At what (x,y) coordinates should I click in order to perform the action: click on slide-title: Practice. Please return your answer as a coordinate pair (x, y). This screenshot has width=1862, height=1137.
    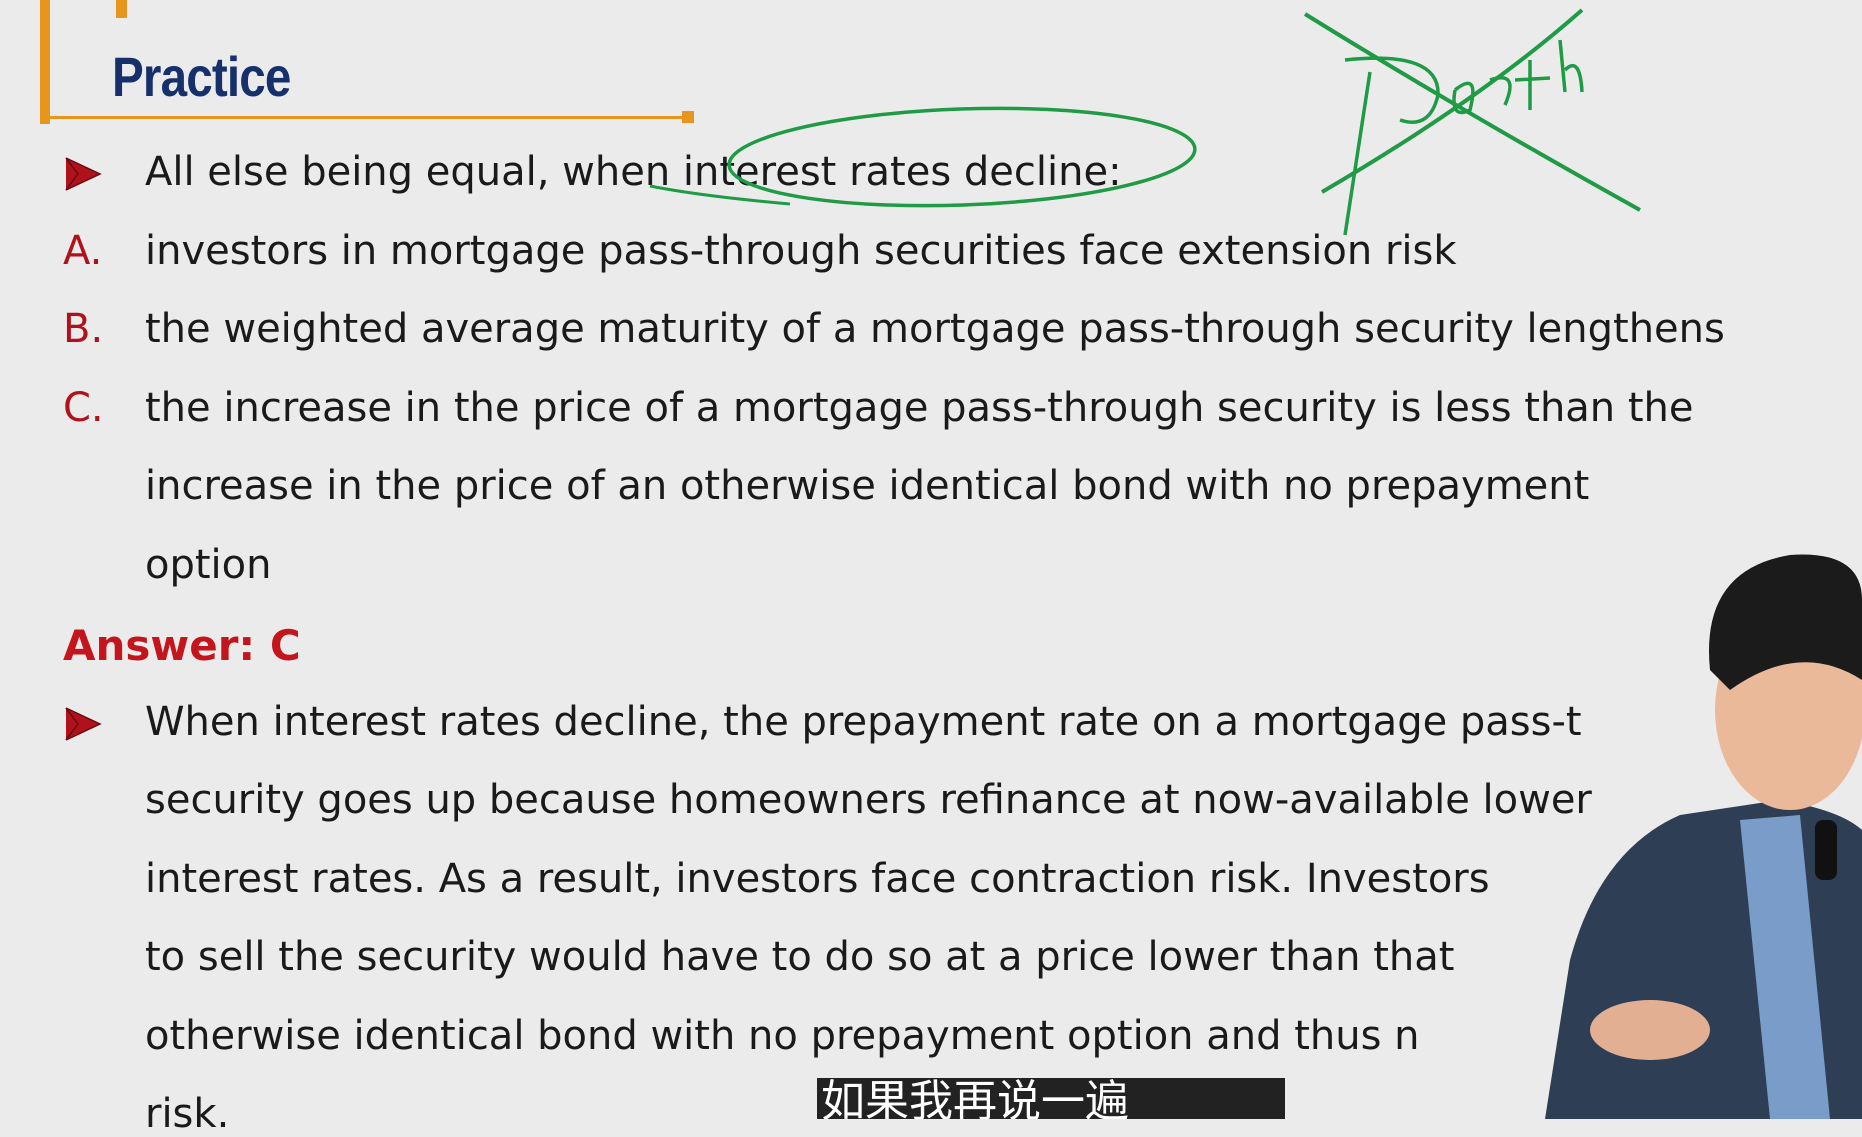
    Looking at the image, I should click on (201, 76).